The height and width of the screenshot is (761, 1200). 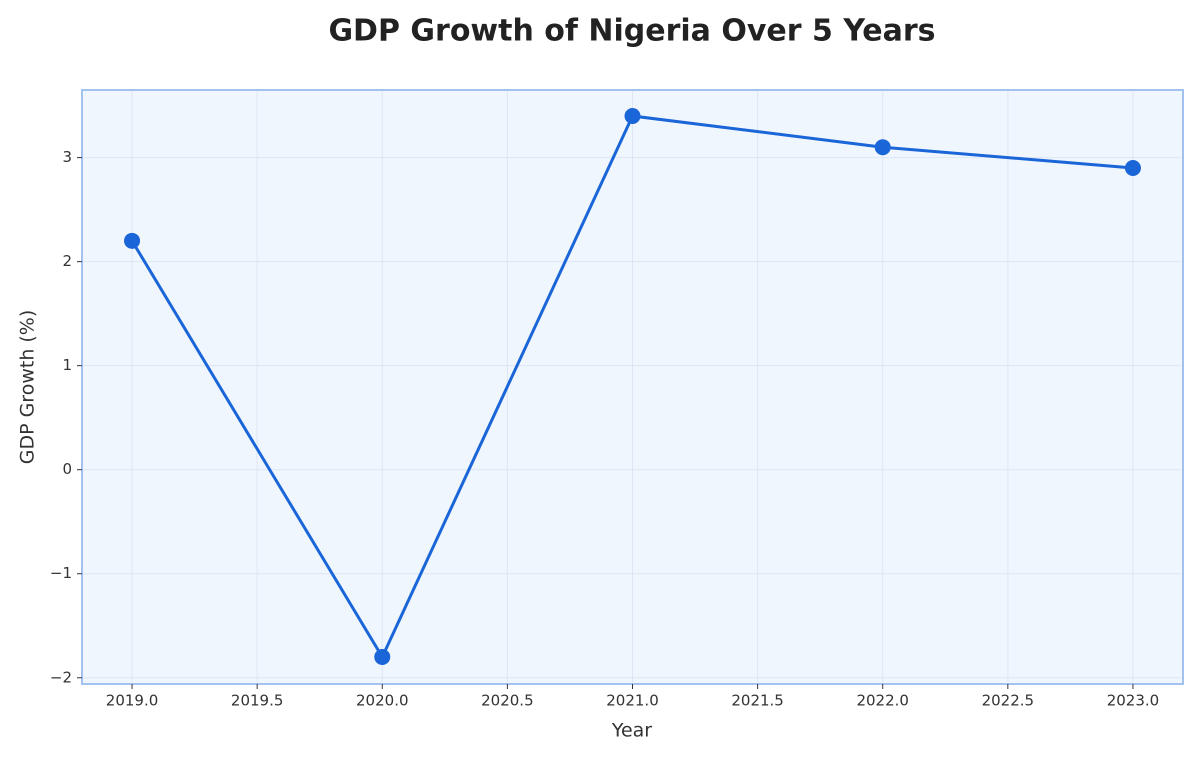 I want to click on y-tick-label: −1, so click(x=61, y=573).